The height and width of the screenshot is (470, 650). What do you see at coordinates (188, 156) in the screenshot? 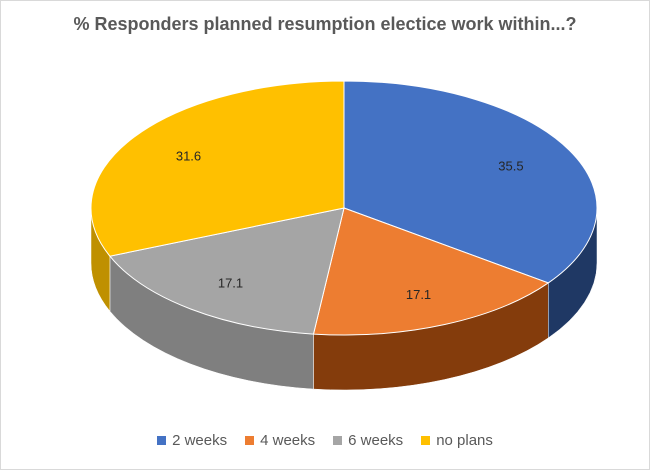
I see `data-label-no-plans: 31.6` at bounding box center [188, 156].